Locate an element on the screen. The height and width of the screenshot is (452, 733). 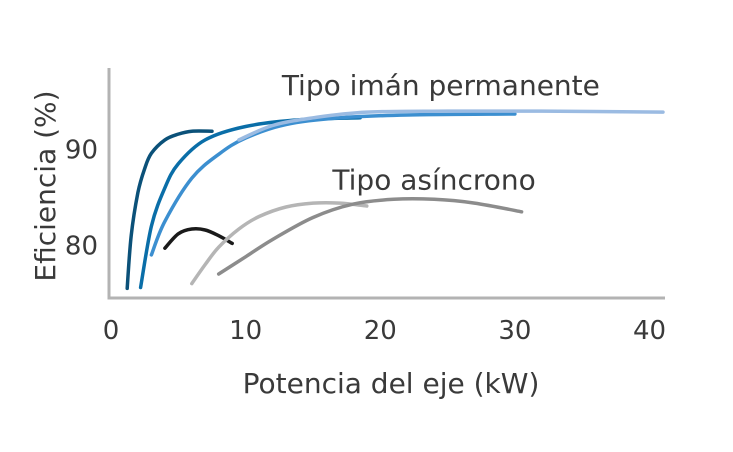
annotations: Tipo imán permanente Tipo asíncrono is located at coordinates (440, 133).